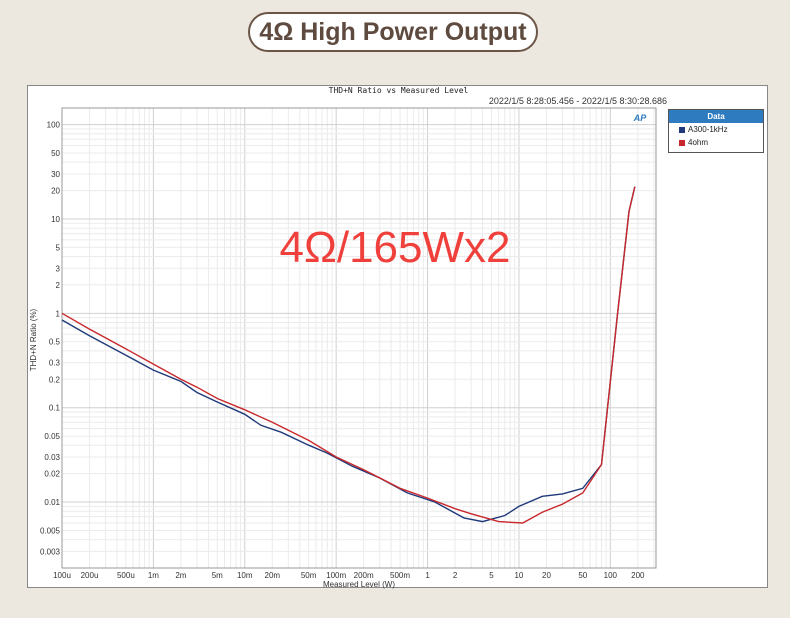 The height and width of the screenshot is (618, 790). I want to click on y-tick-label: 0.1, so click(55, 408).